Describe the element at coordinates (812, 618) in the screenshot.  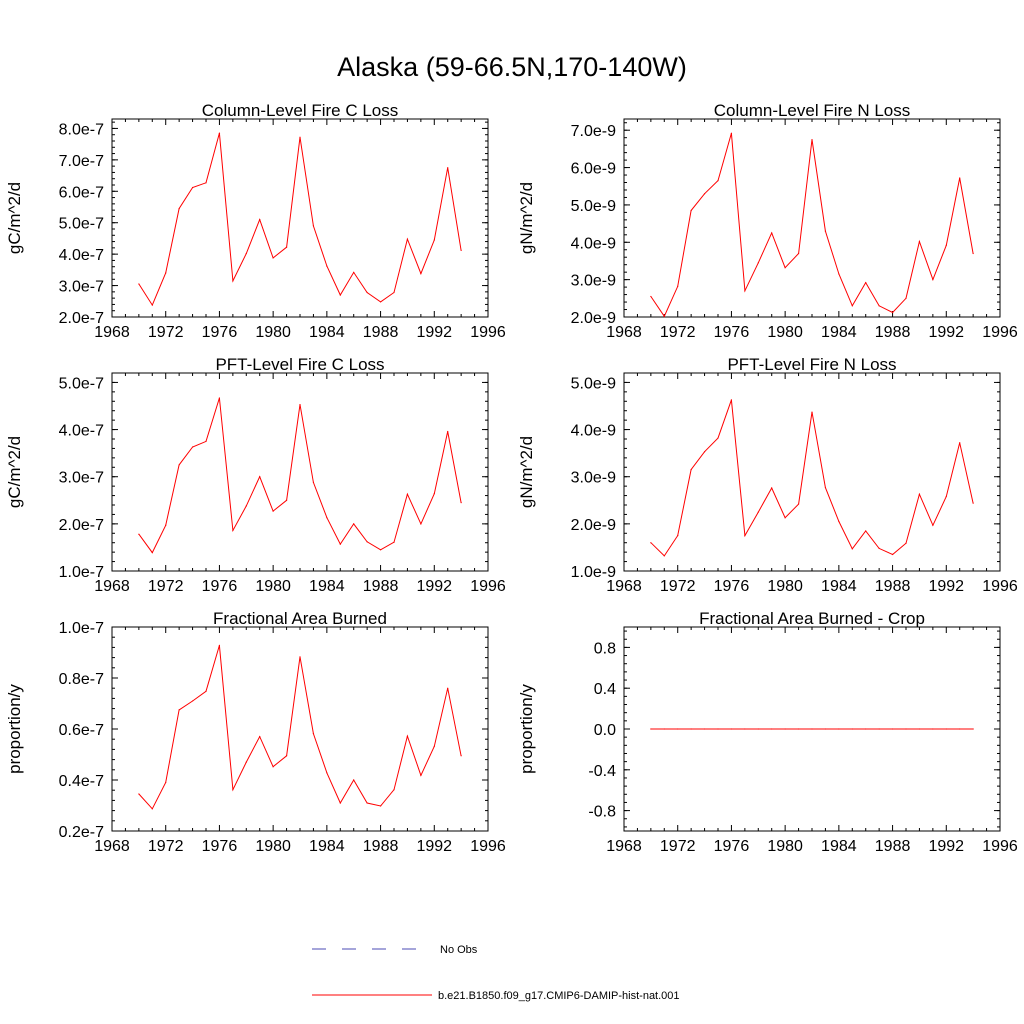
I see `panel-title: Fractional Area Burned - Crop` at that location.